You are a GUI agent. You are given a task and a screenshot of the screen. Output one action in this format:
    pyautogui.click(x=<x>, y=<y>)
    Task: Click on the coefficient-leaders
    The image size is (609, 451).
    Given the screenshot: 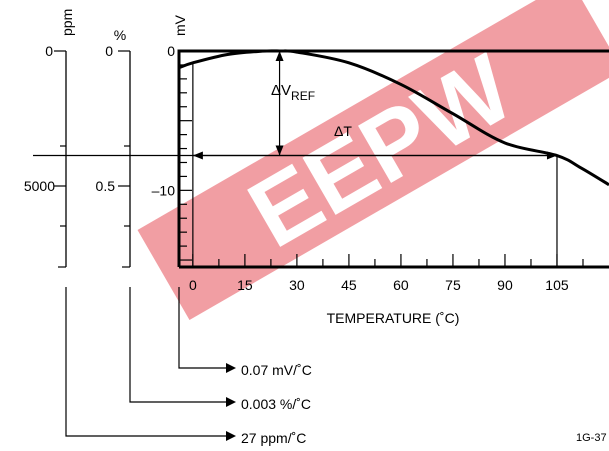 What is the action you would take?
    pyautogui.click(x=150, y=364)
    